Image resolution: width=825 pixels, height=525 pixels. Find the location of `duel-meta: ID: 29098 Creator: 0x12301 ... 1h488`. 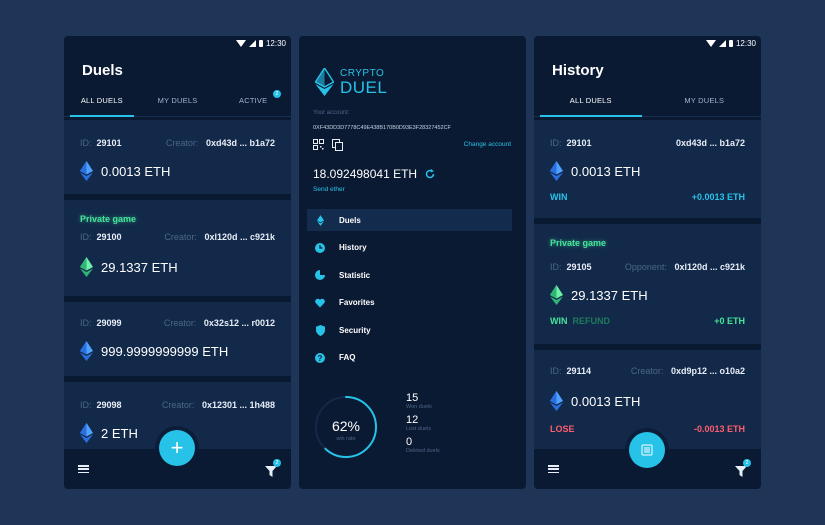

duel-meta: ID: 29098 Creator: 0x12301 ... 1h488 is located at coordinates (177, 405).